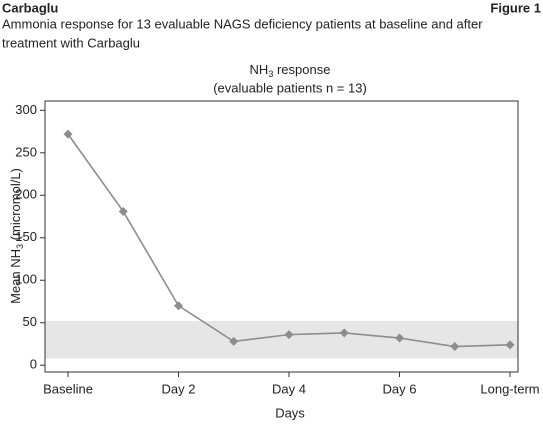 The width and height of the screenshot is (543, 425). Describe the element at coordinates (26, 109) in the screenshot. I see `y-tick-label: 300` at that location.